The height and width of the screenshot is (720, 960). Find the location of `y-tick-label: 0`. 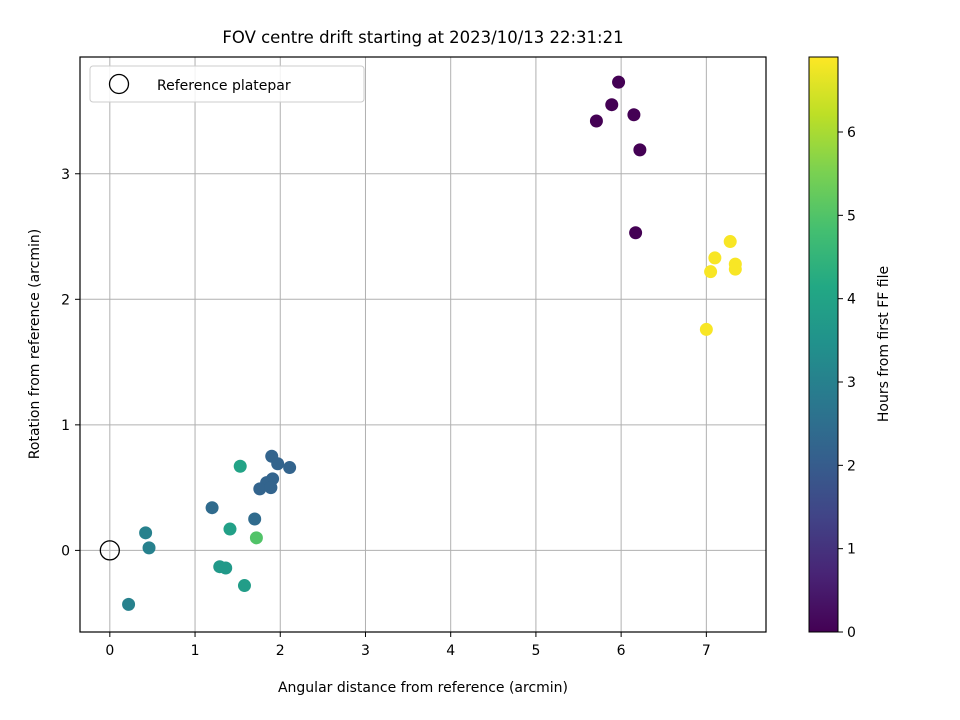

y-tick-label: 0 is located at coordinates (65, 551).